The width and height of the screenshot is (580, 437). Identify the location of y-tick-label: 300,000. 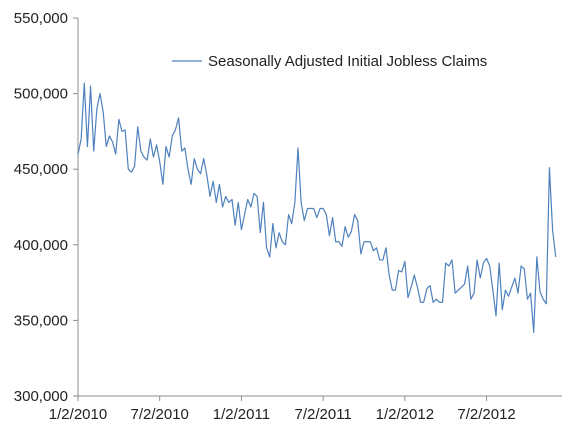
(41, 396).